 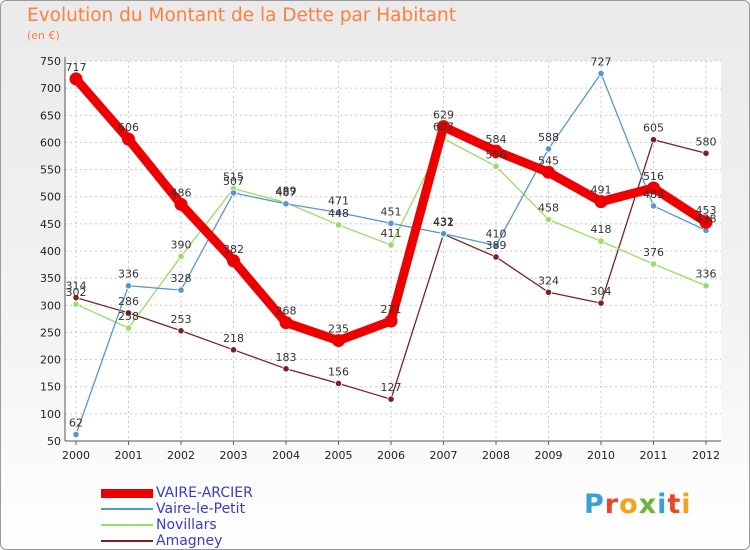 I want to click on data-label: 507, so click(x=233, y=181).